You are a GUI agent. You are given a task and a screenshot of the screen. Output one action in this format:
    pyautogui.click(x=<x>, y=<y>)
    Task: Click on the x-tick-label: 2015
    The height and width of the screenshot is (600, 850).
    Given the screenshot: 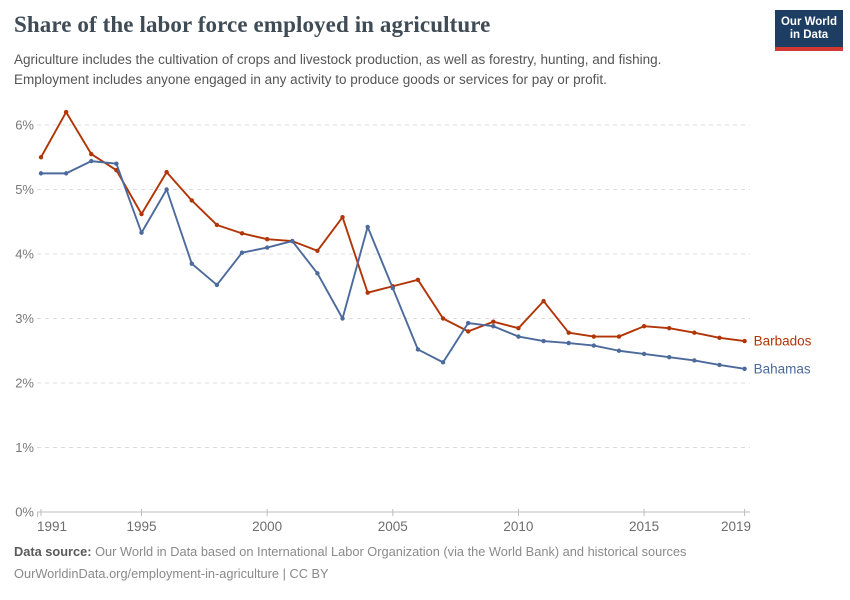 What is the action you would take?
    pyautogui.click(x=644, y=526)
    